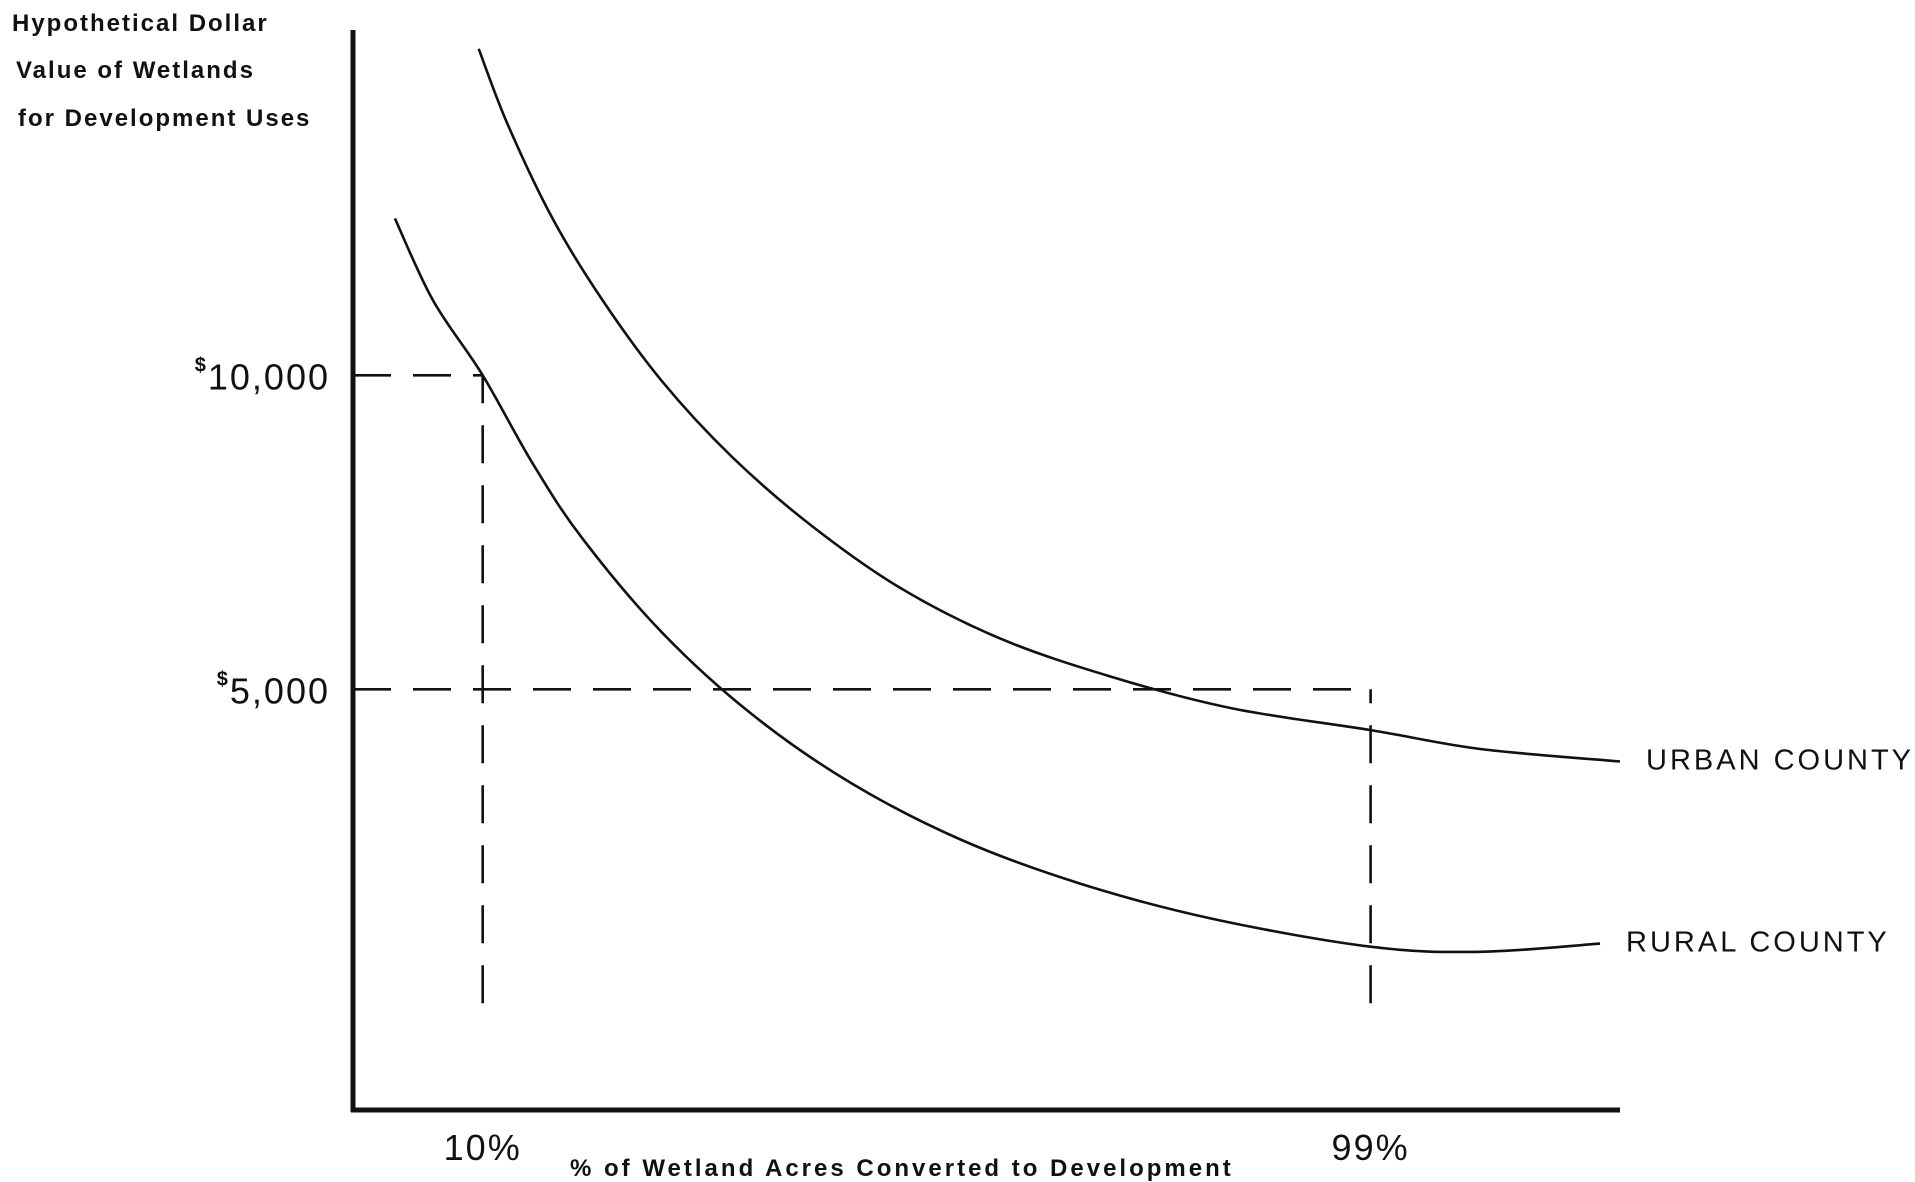  What do you see at coordinates (1371, 1147) in the screenshot?
I see `x-tick-label-99: 99%` at bounding box center [1371, 1147].